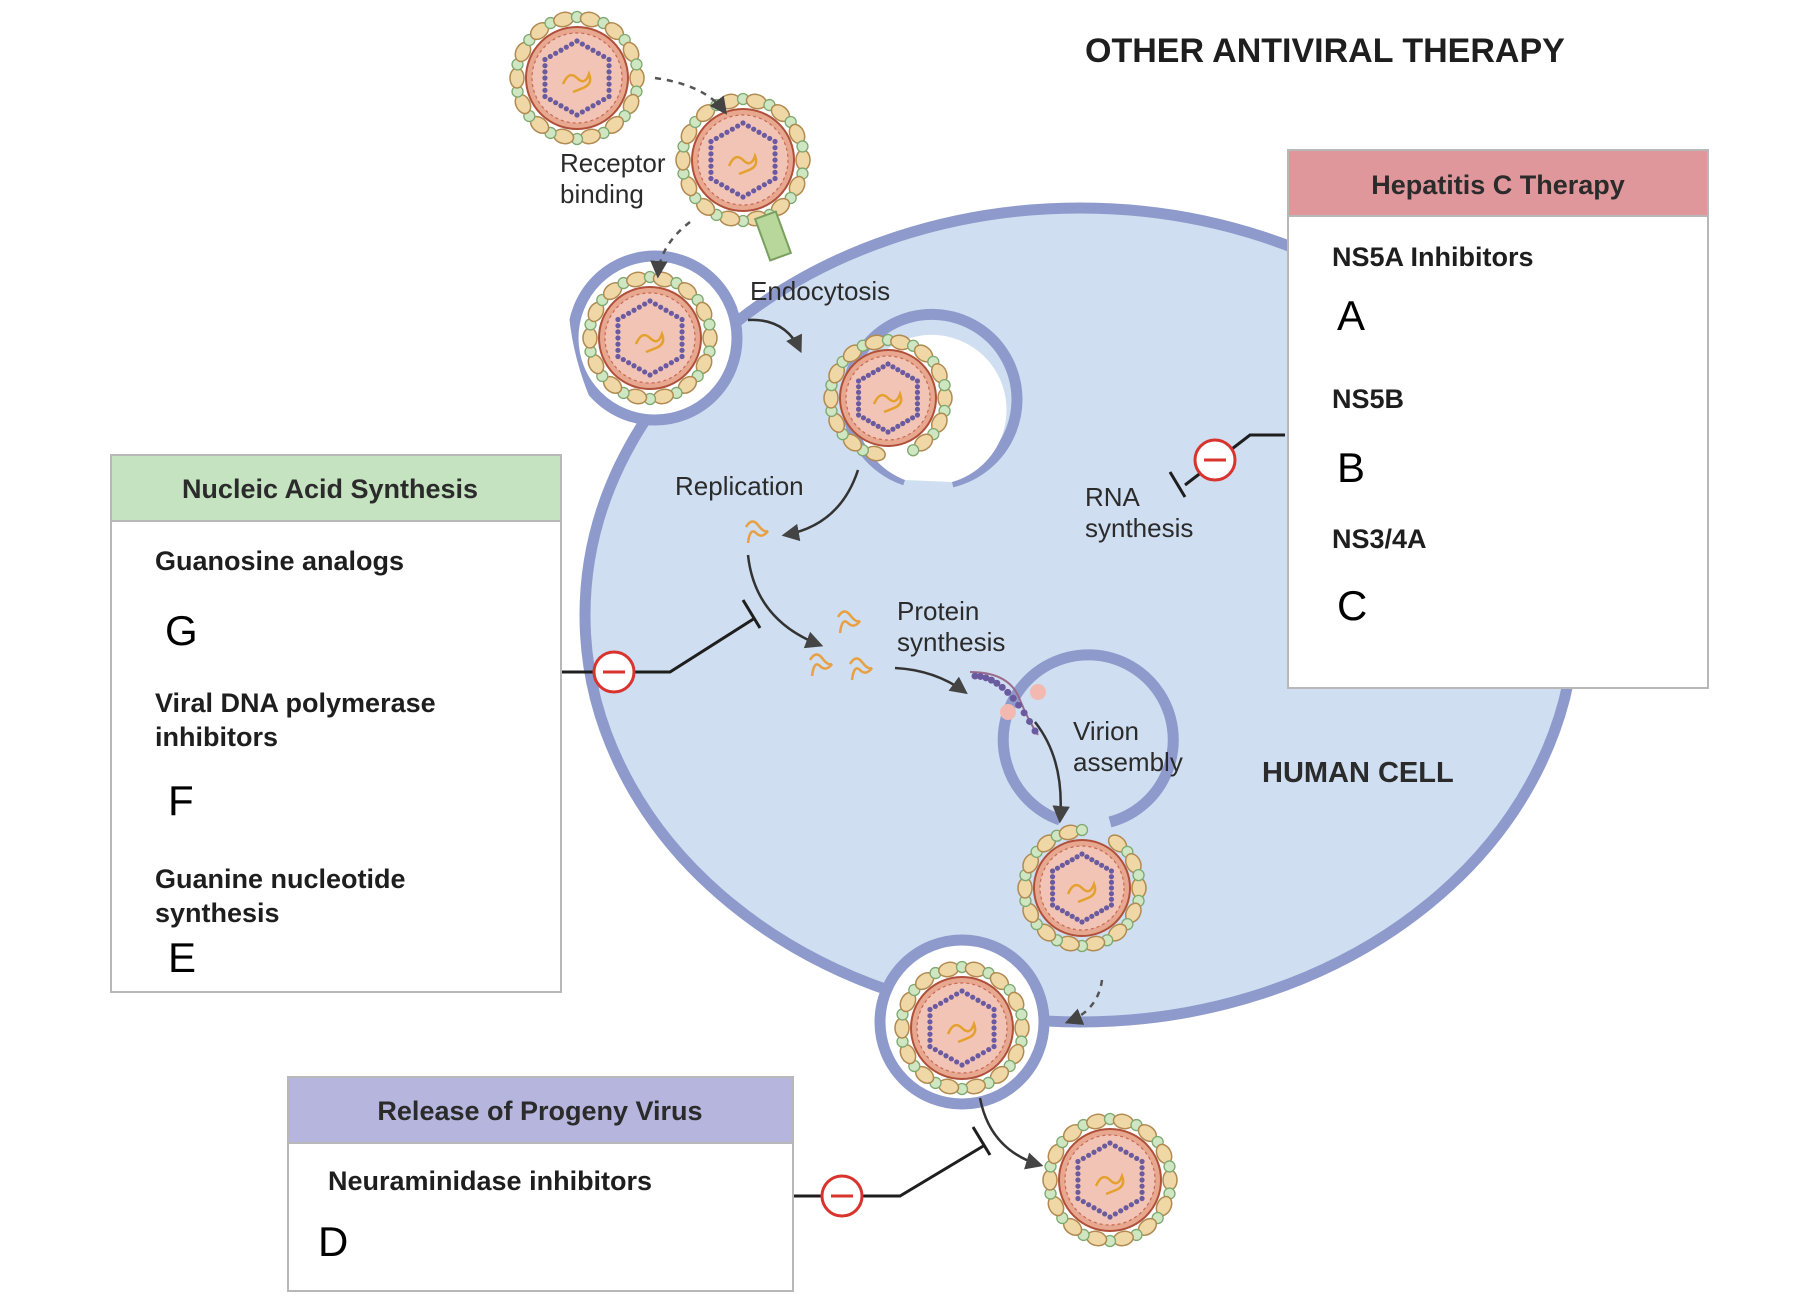 This screenshot has height=1300, width=1796. I want to click on nucleic-item-3b: synthesis, so click(217, 913).